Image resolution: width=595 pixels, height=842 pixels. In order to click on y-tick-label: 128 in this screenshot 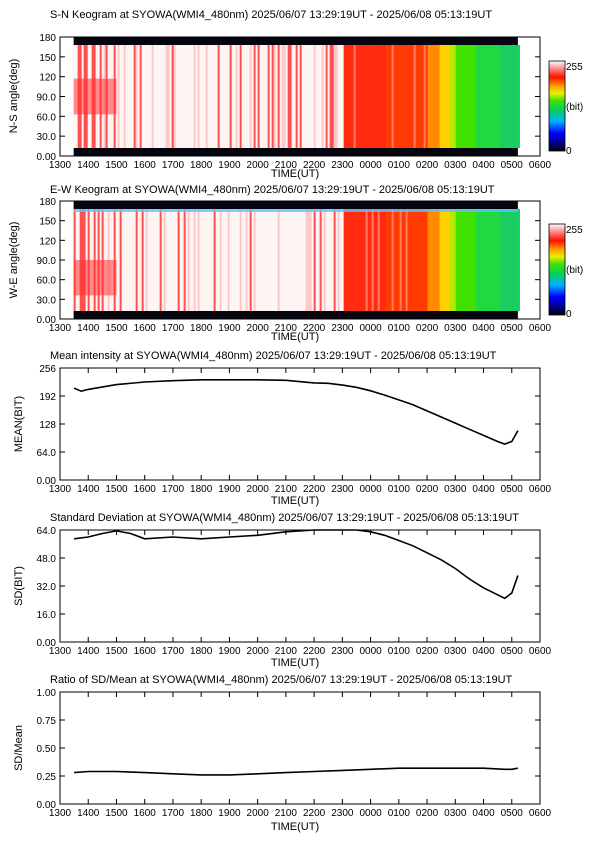, I will do `click(47, 425)`.